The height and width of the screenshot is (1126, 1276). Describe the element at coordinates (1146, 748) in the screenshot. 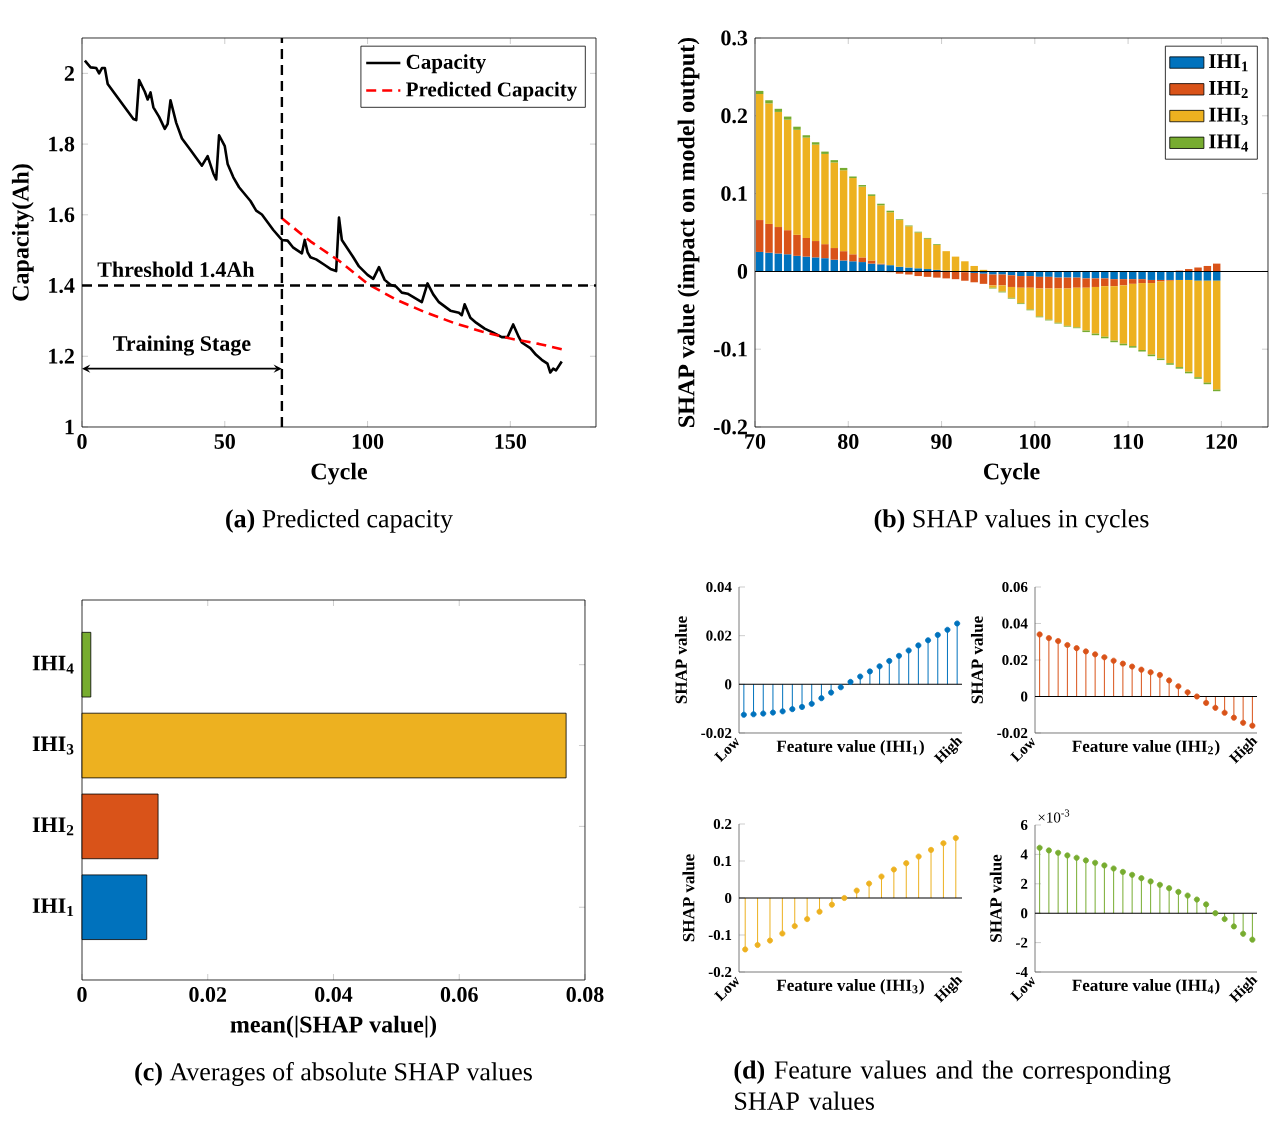

I see `x-axis-title: Feature value (IHI$_{2}$)` at that location.